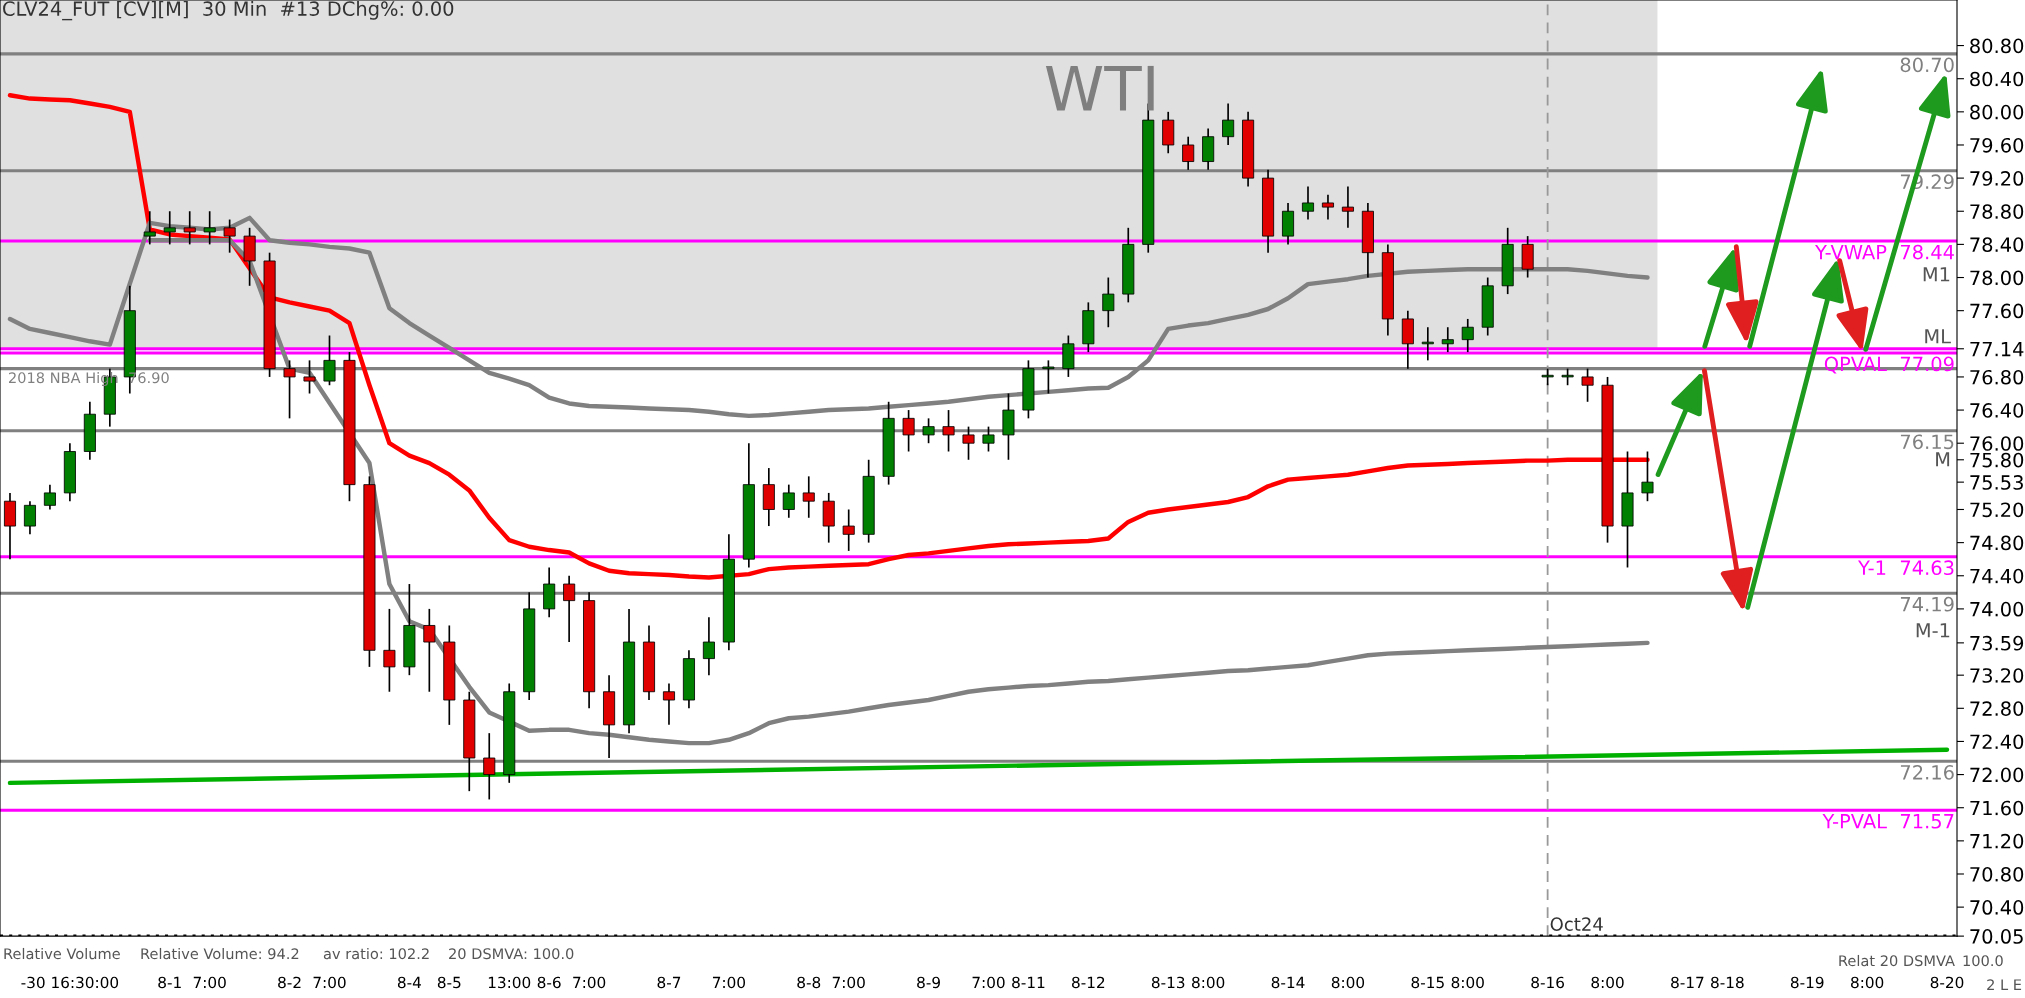 The width and height of the screenshot is (2025, 998). Describe the element at coordinates (1997, 178) in the screenshot. I see `y-tick-label: 79.20` at that location.